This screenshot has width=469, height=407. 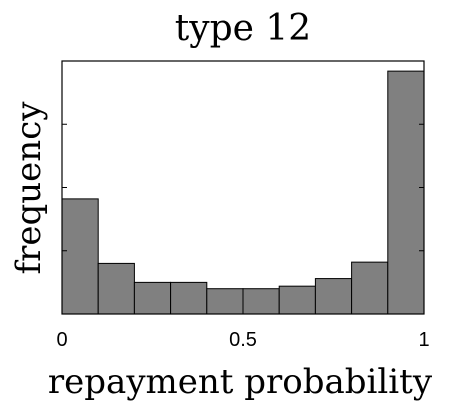 I want to click on x-ticks-group: 0 0.5 1, so click(x=243, y=330).